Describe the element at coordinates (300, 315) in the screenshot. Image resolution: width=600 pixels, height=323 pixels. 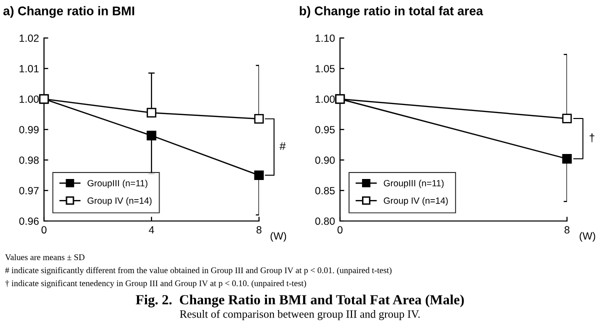
I see `text: Result of comparison between group III and group IV.` at that location.